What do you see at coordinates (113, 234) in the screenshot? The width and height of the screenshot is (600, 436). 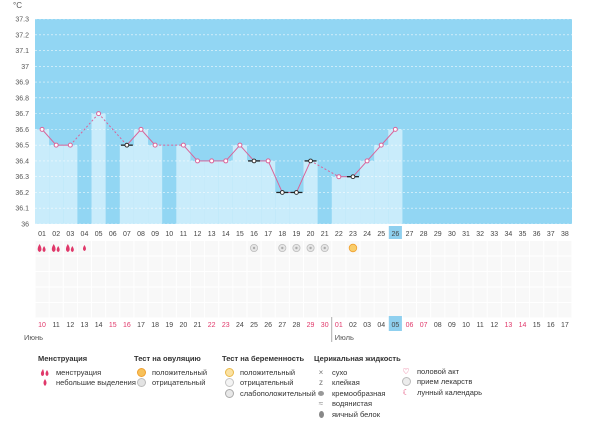 I see `cycle-day-label: 06` at bounding box center [113, 234].